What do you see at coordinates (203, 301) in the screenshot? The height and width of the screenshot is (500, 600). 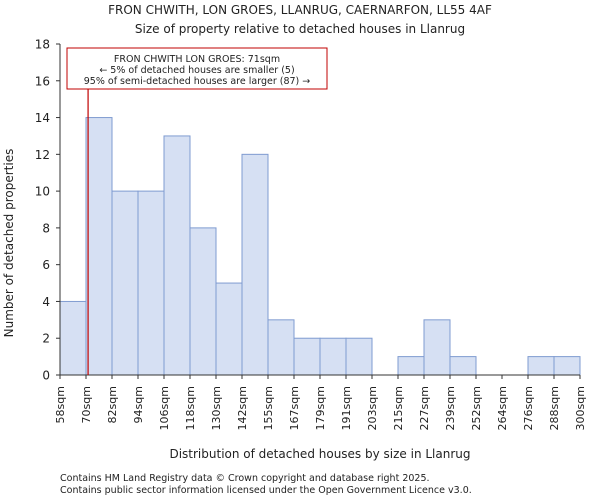 I see `bar-118sqm` at bounding box center [203, 301].